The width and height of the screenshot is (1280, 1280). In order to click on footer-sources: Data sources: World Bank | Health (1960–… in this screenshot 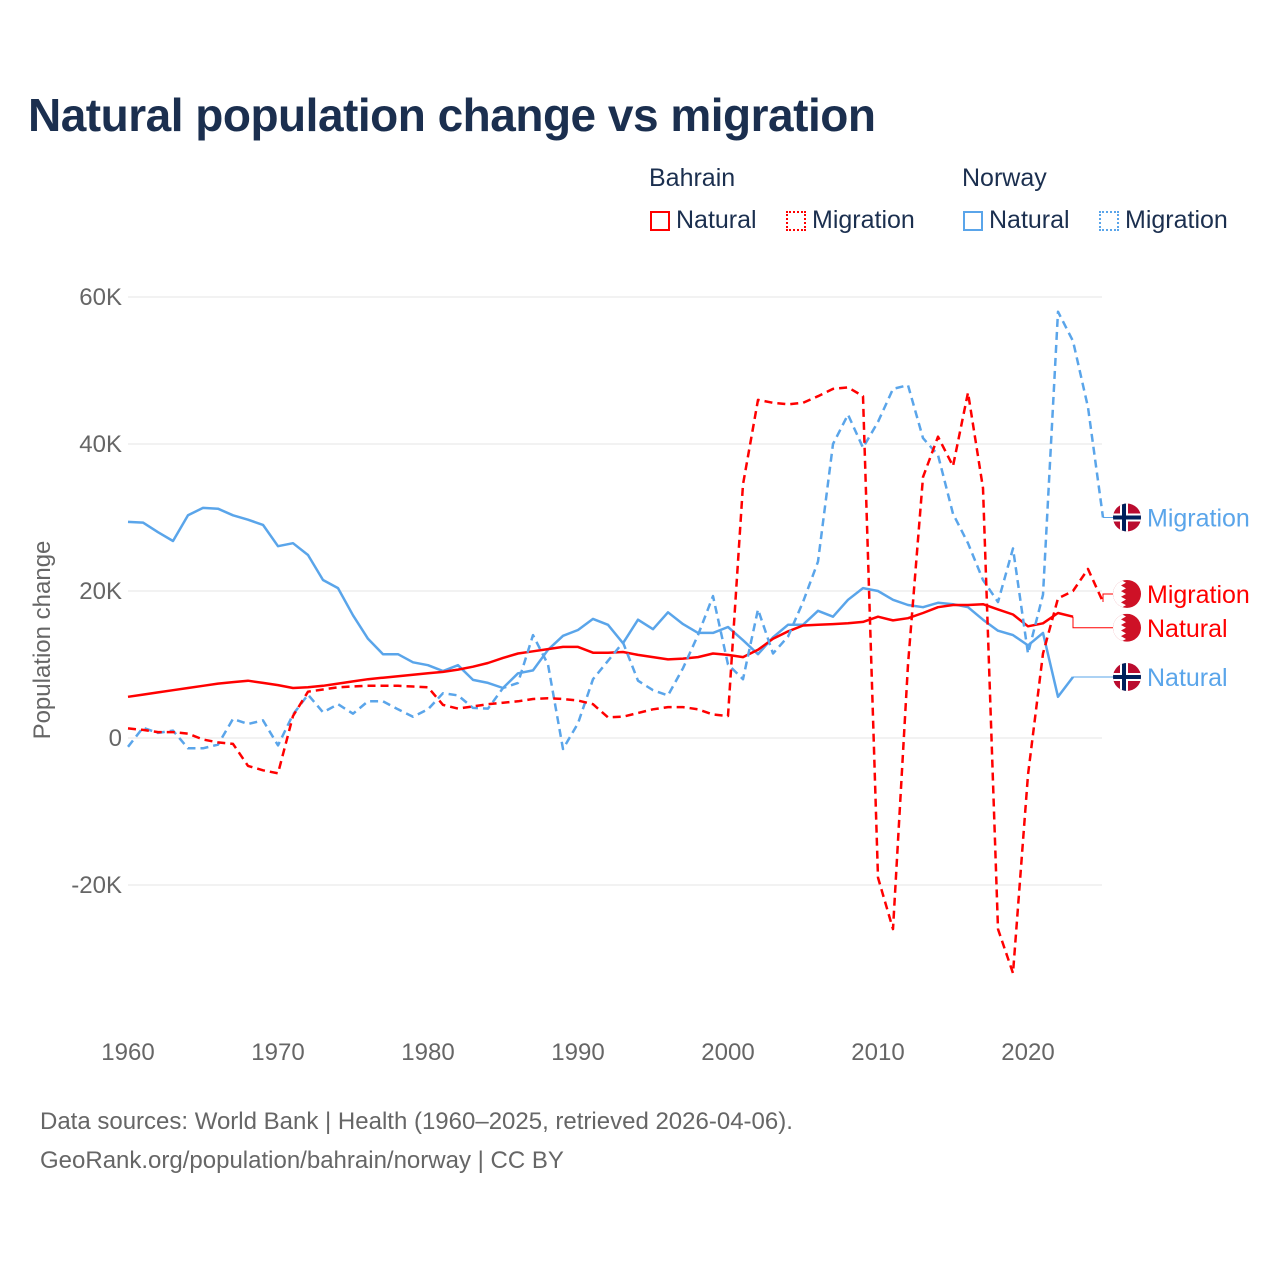, I will do `click(416, 1121)`.